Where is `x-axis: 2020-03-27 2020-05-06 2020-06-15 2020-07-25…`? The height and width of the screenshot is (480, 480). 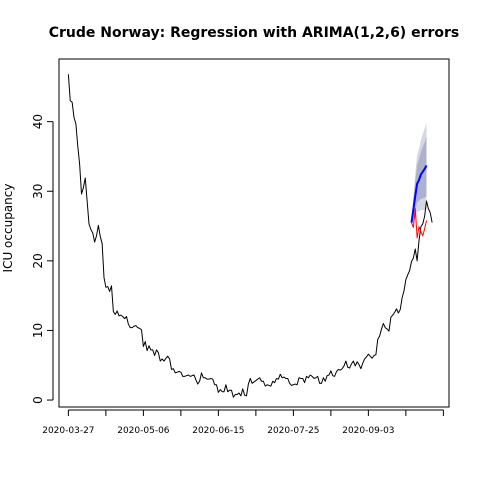
x-axis: 2020-03-27 2020-05-06 2020-06-15 2020-07-25… is located at coordinates (243, 422).